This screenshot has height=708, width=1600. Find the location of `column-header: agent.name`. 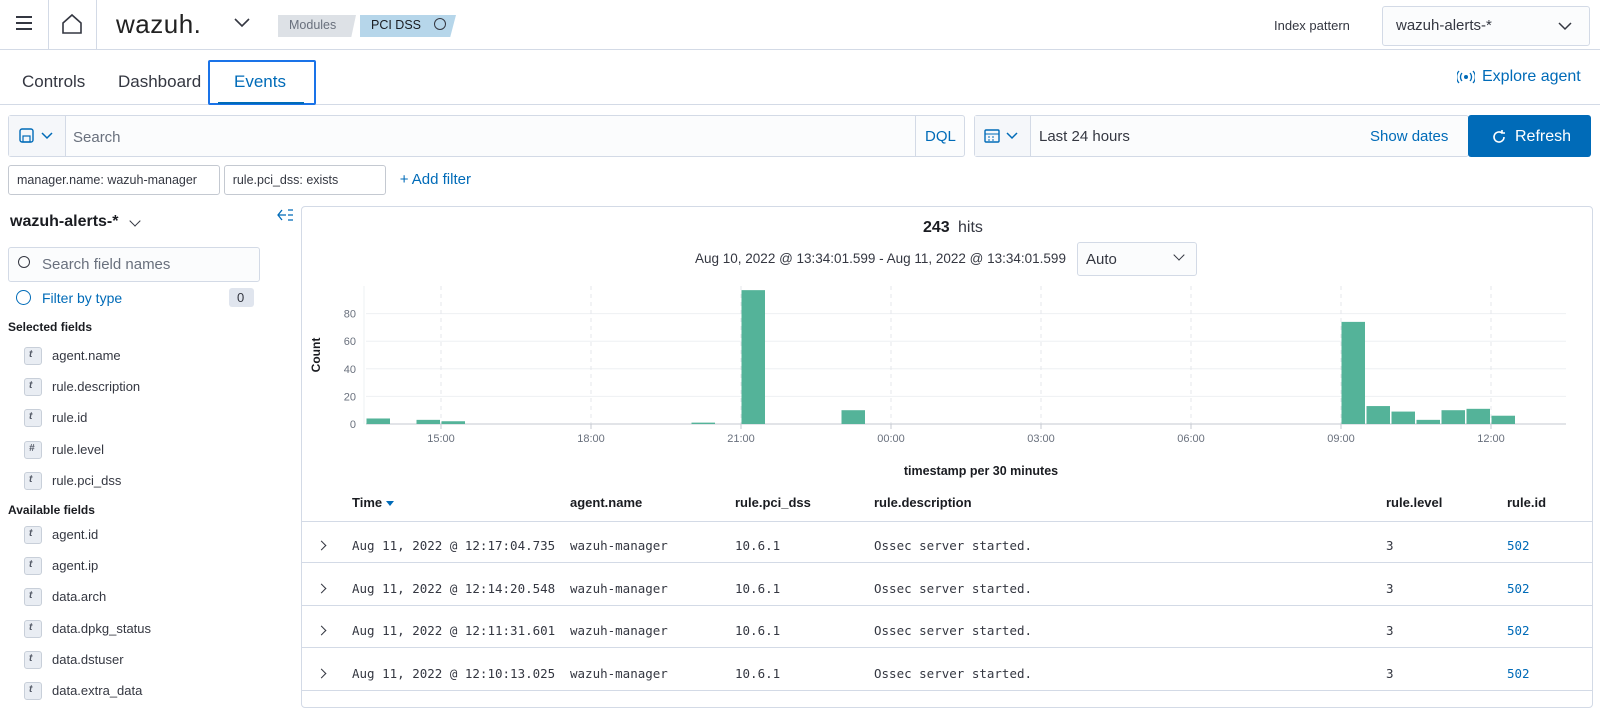

column-header: agent.name is located at coordinates (606, 502).